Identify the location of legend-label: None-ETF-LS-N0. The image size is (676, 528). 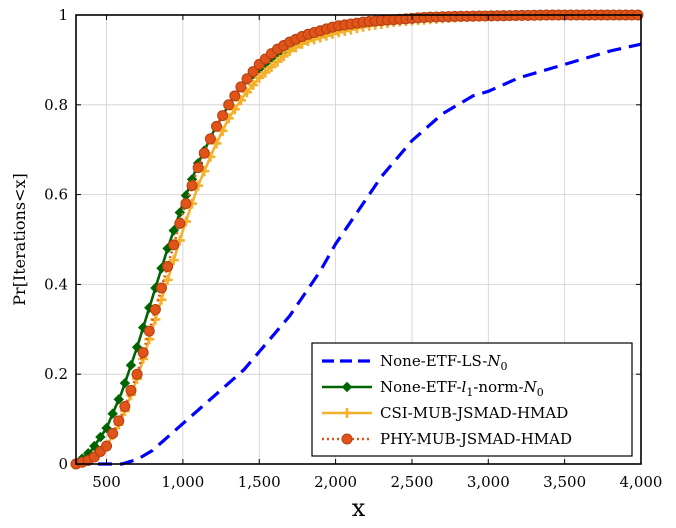
(444, 362).